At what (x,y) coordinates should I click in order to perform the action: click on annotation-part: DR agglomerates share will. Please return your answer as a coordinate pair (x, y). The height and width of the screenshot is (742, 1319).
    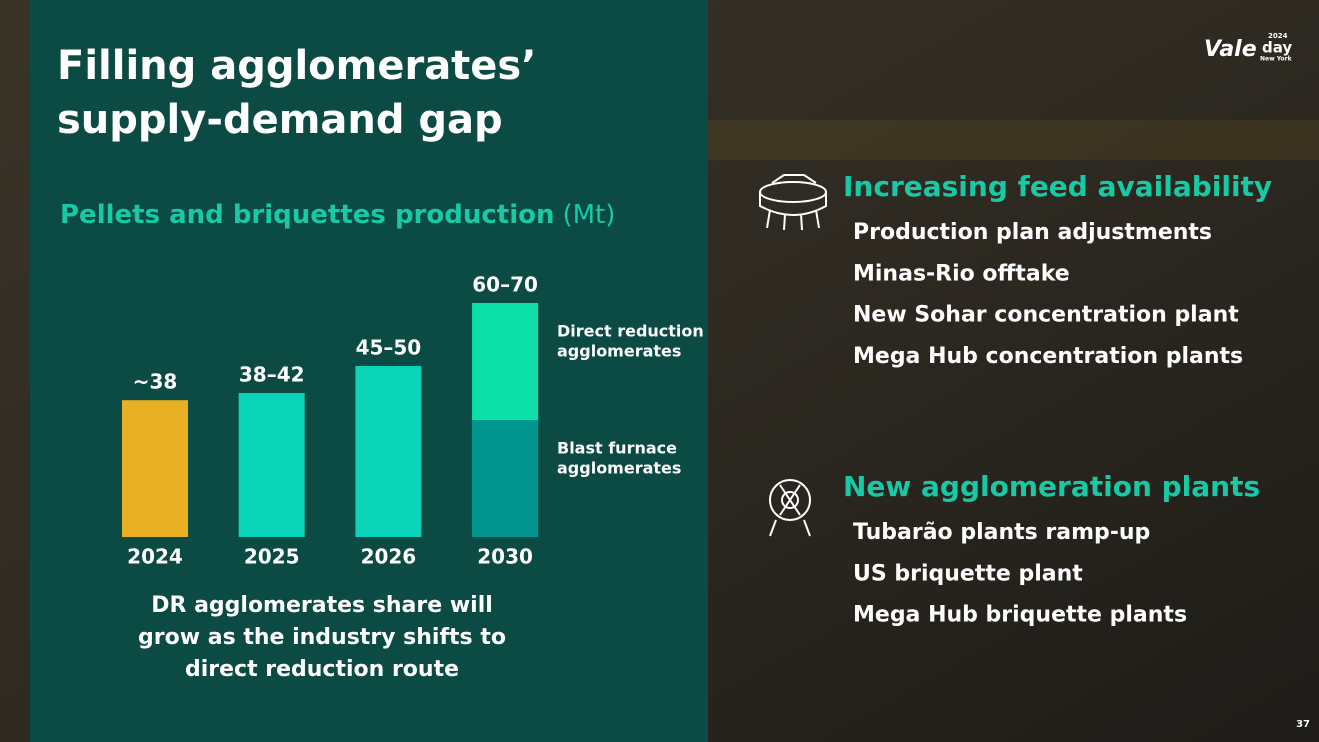
    Looking at the image, I should click on (322, 605).